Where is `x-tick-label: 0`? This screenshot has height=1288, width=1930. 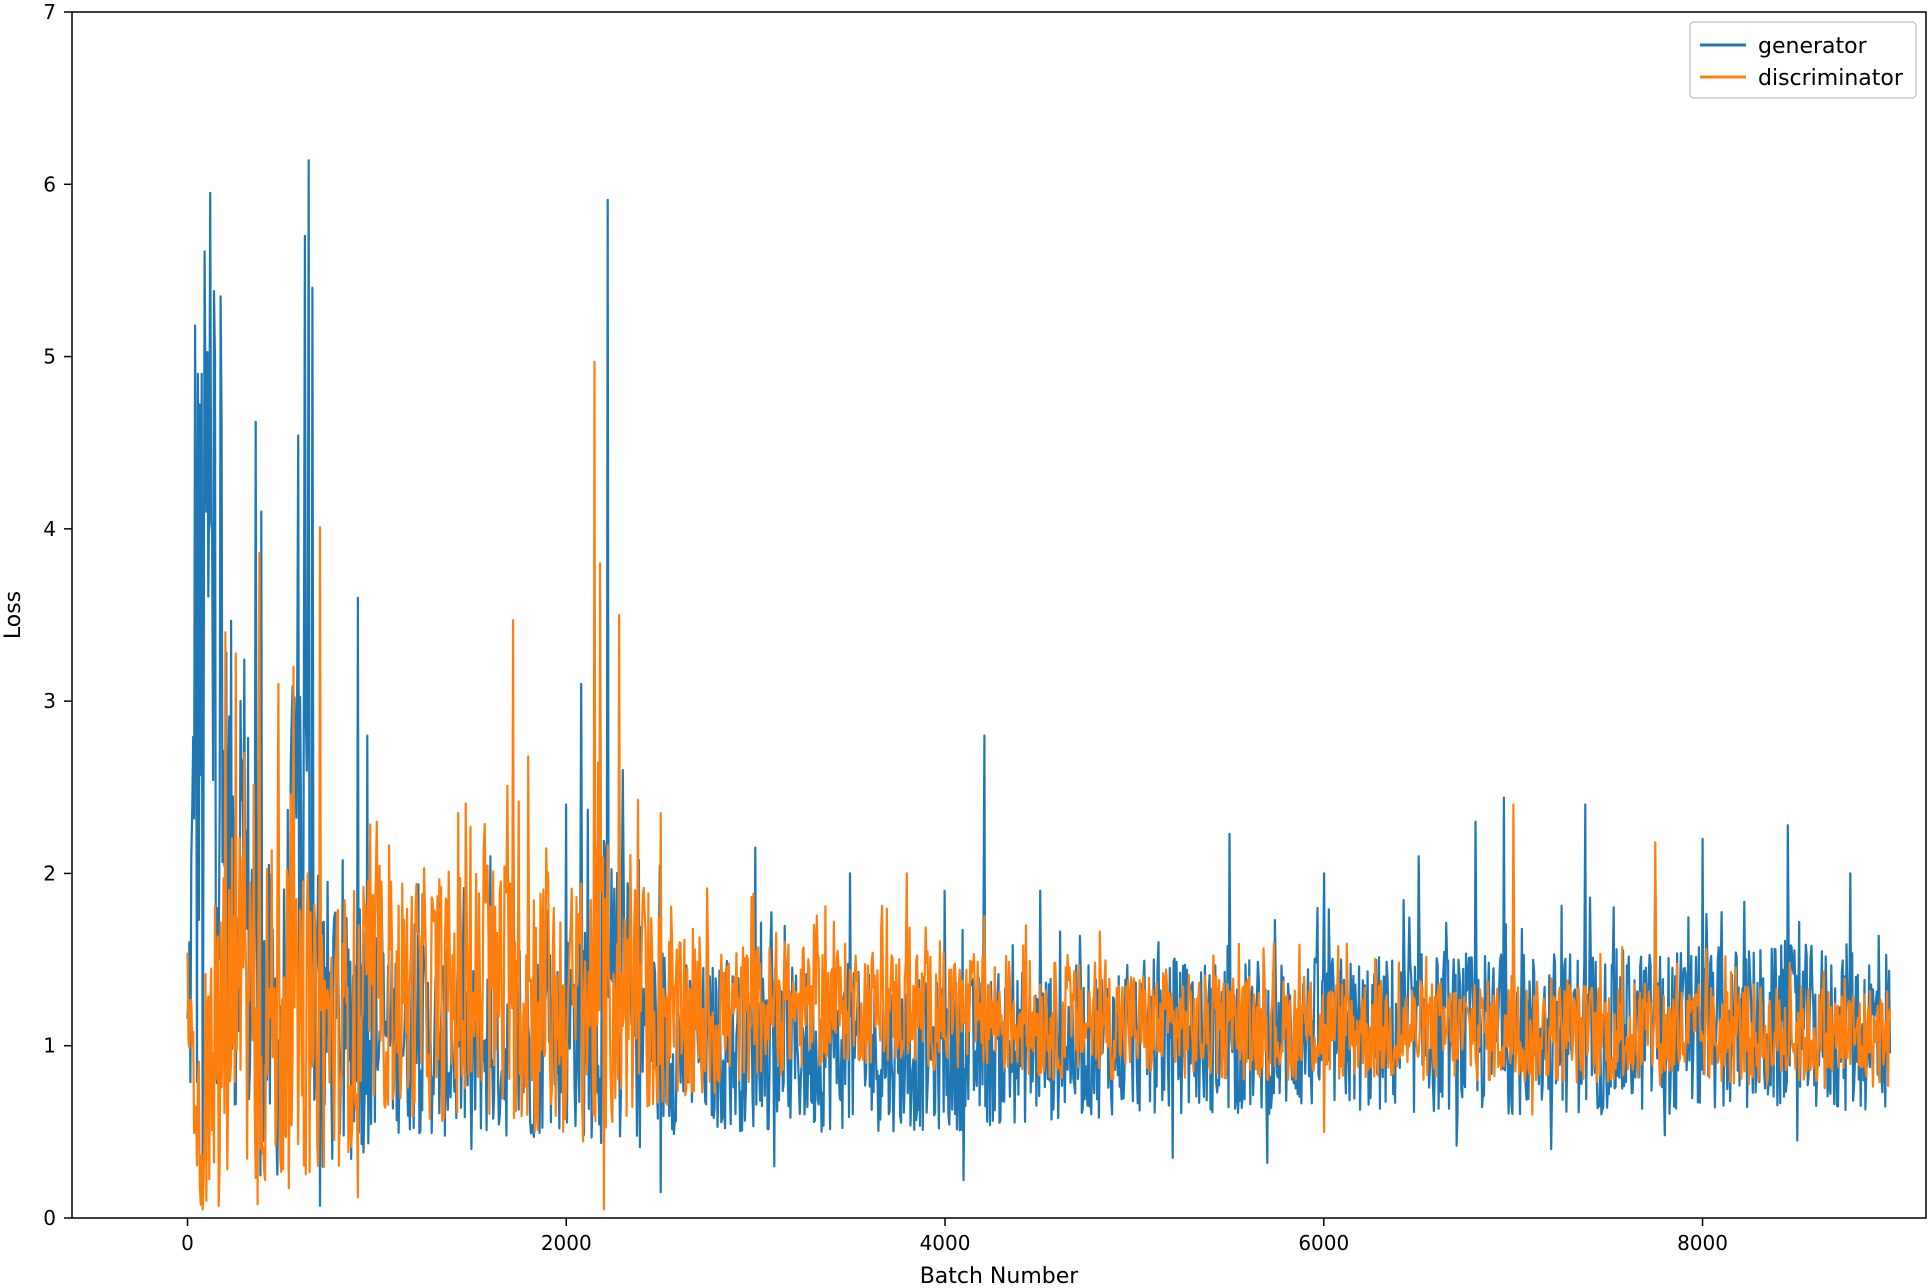
x-tick-label: 0 is located at coordinates (187, 1243).